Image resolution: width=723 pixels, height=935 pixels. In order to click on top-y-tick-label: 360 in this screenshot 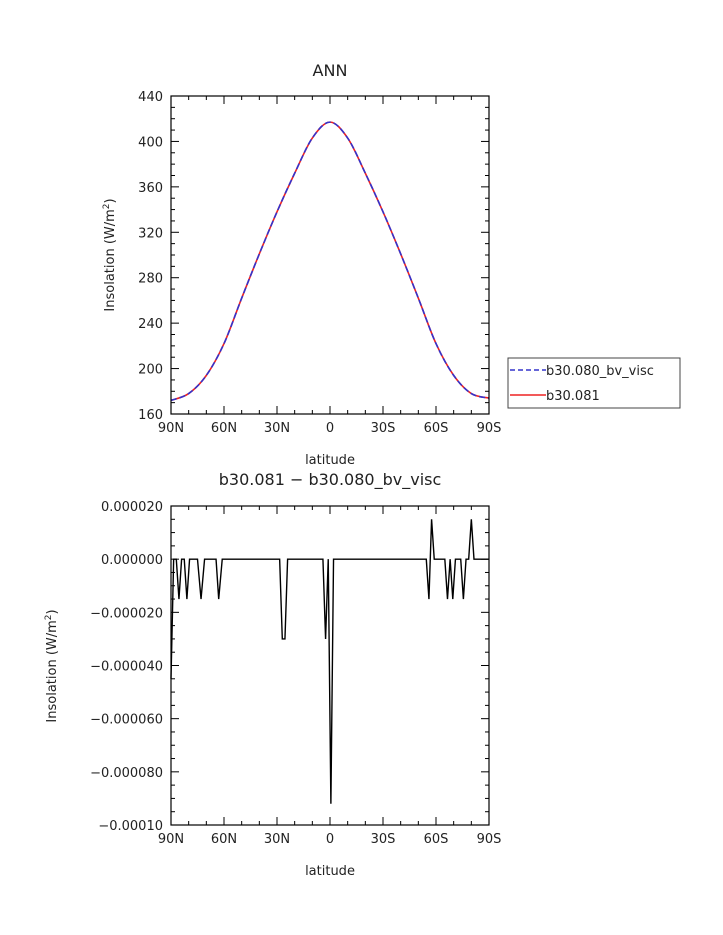, I will do `click(150, 188)`.